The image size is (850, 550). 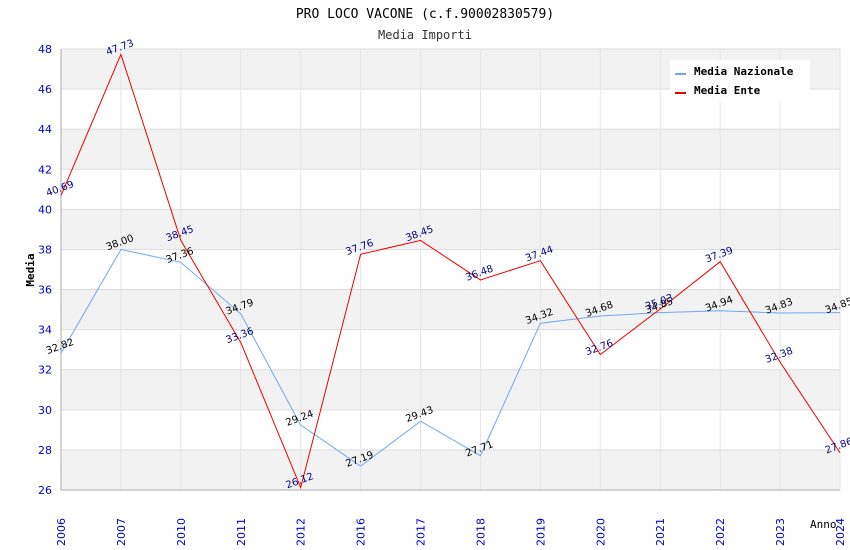 What do you see at coordinates (480, 532) in the screenshot?
I see `x-tick-label: 2018` at bounding box center [480, 532].